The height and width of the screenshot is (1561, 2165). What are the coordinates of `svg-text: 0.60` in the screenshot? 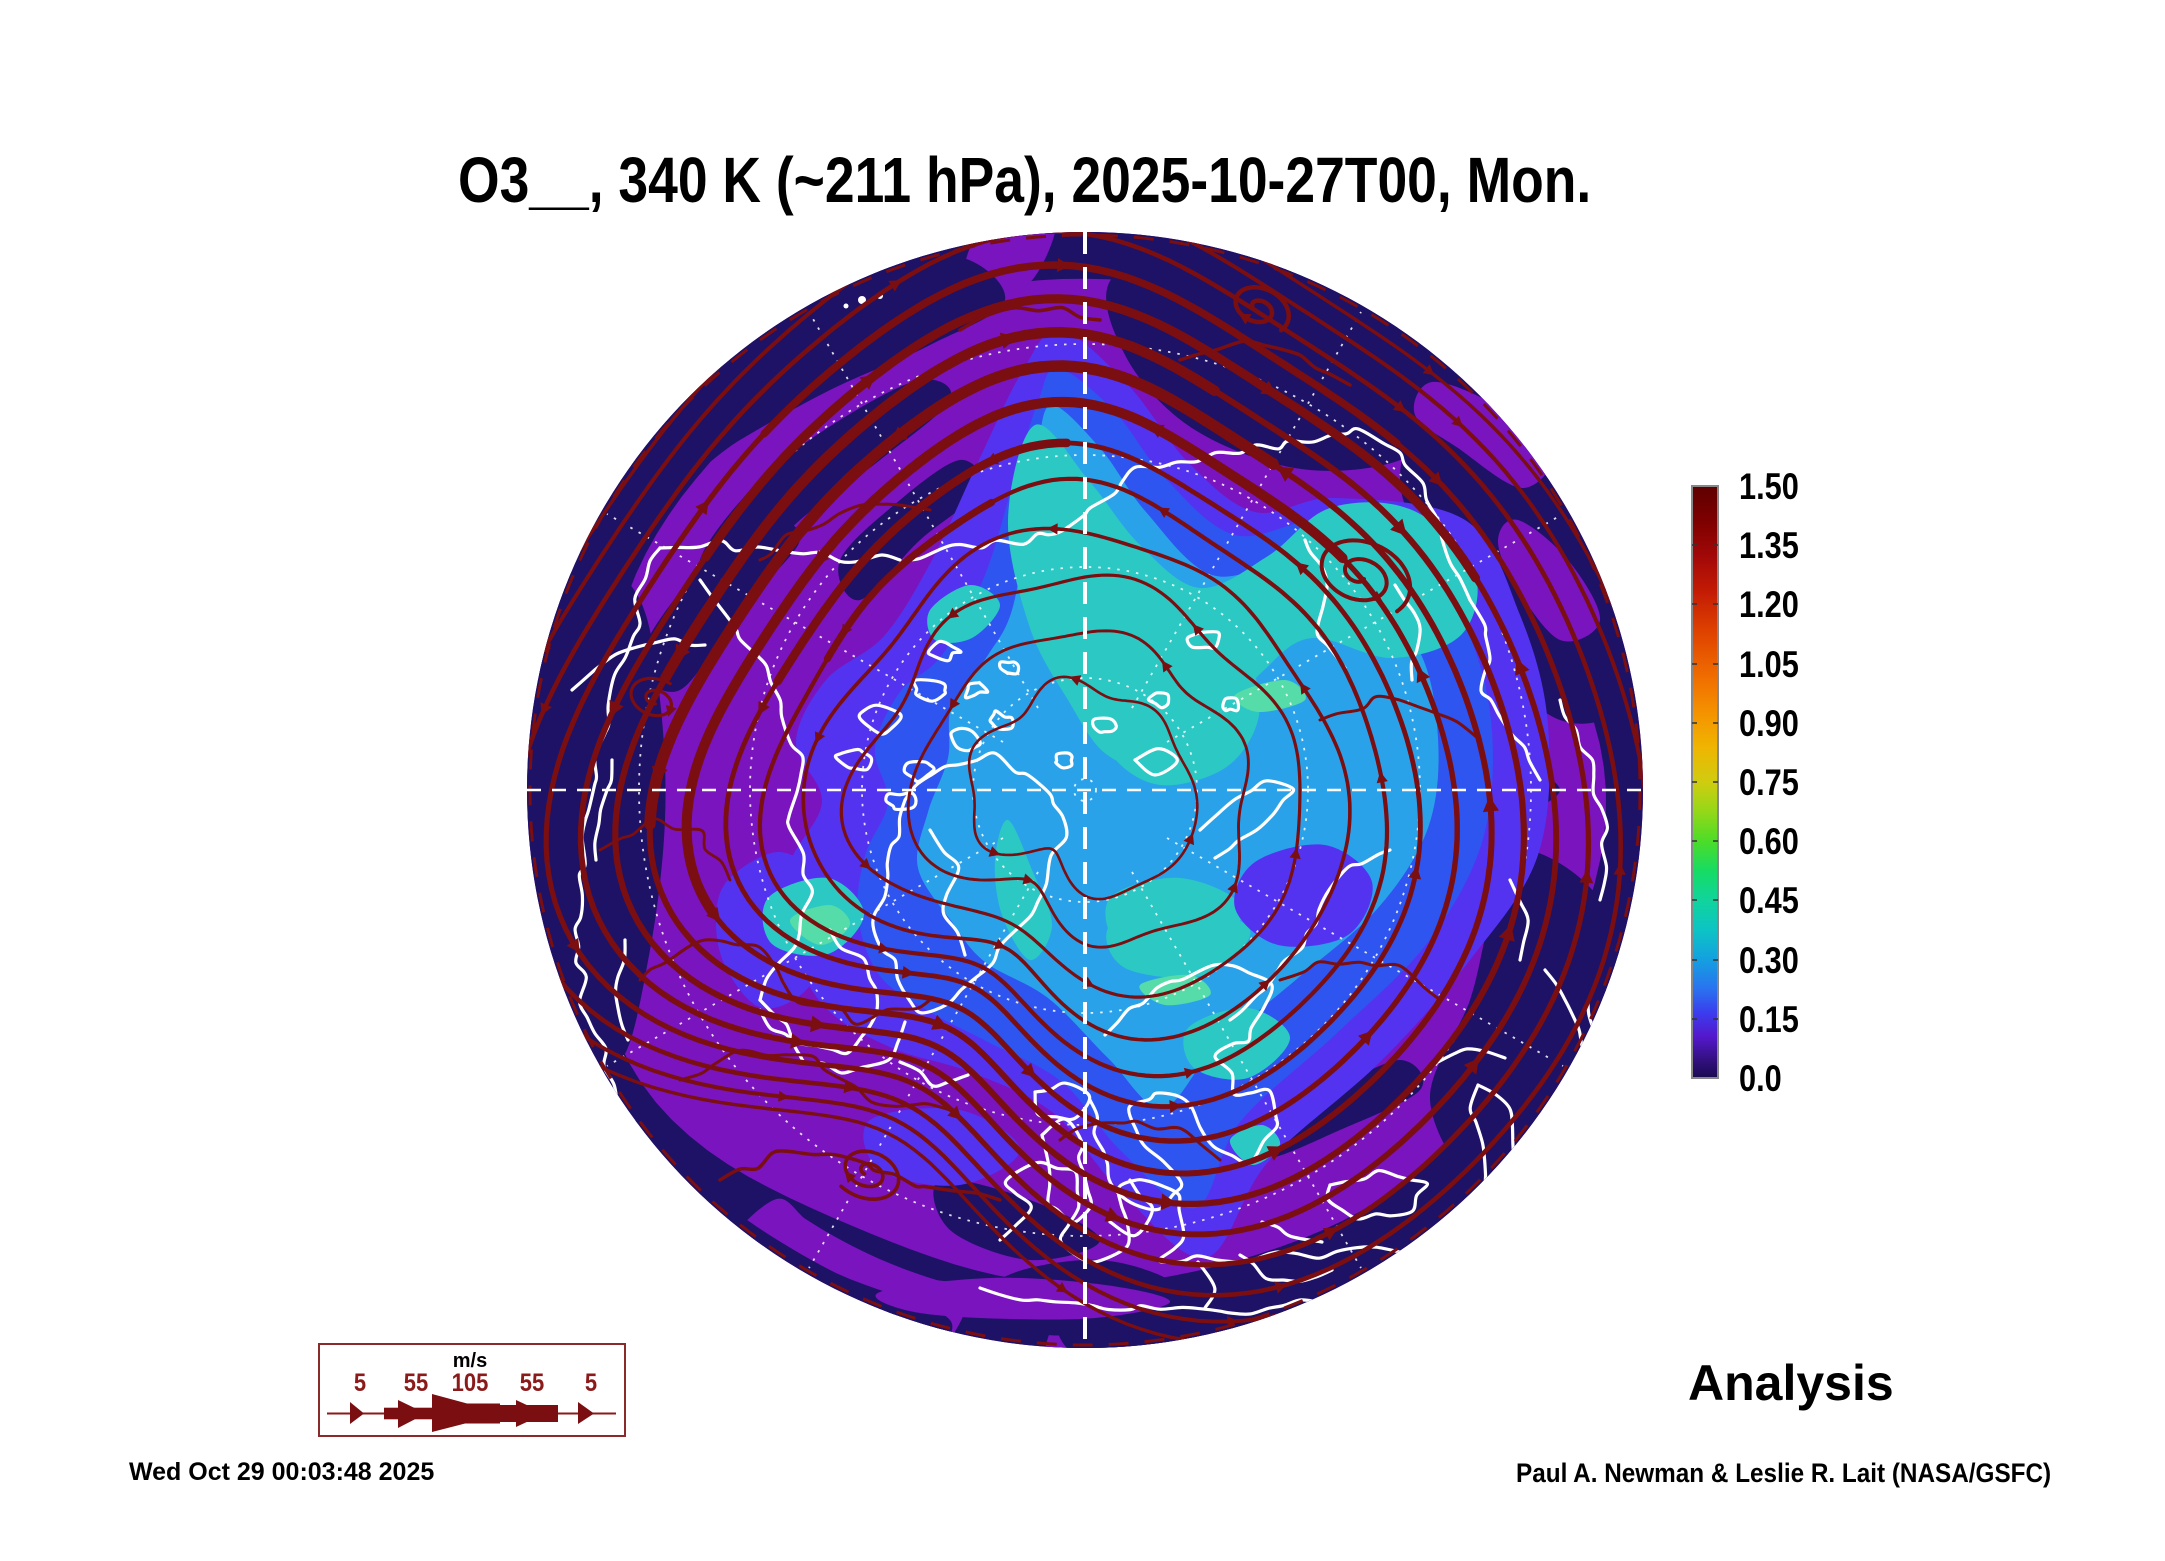 It's located at (1769, 841).